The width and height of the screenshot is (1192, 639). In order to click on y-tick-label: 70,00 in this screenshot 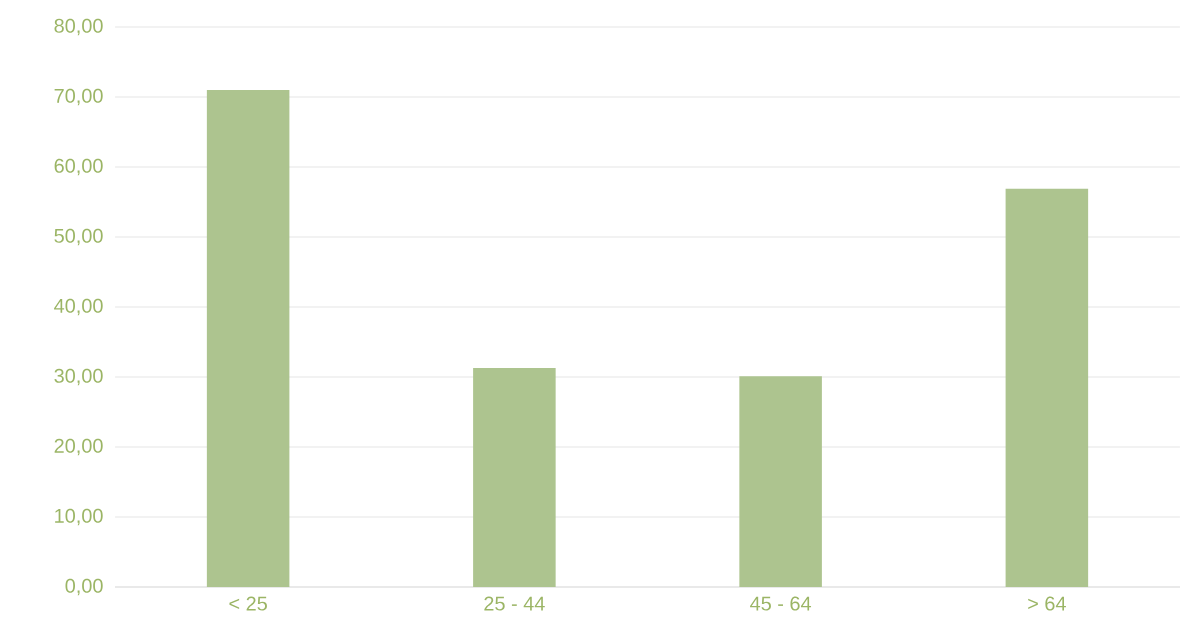, I will do `click(78, 97)`.